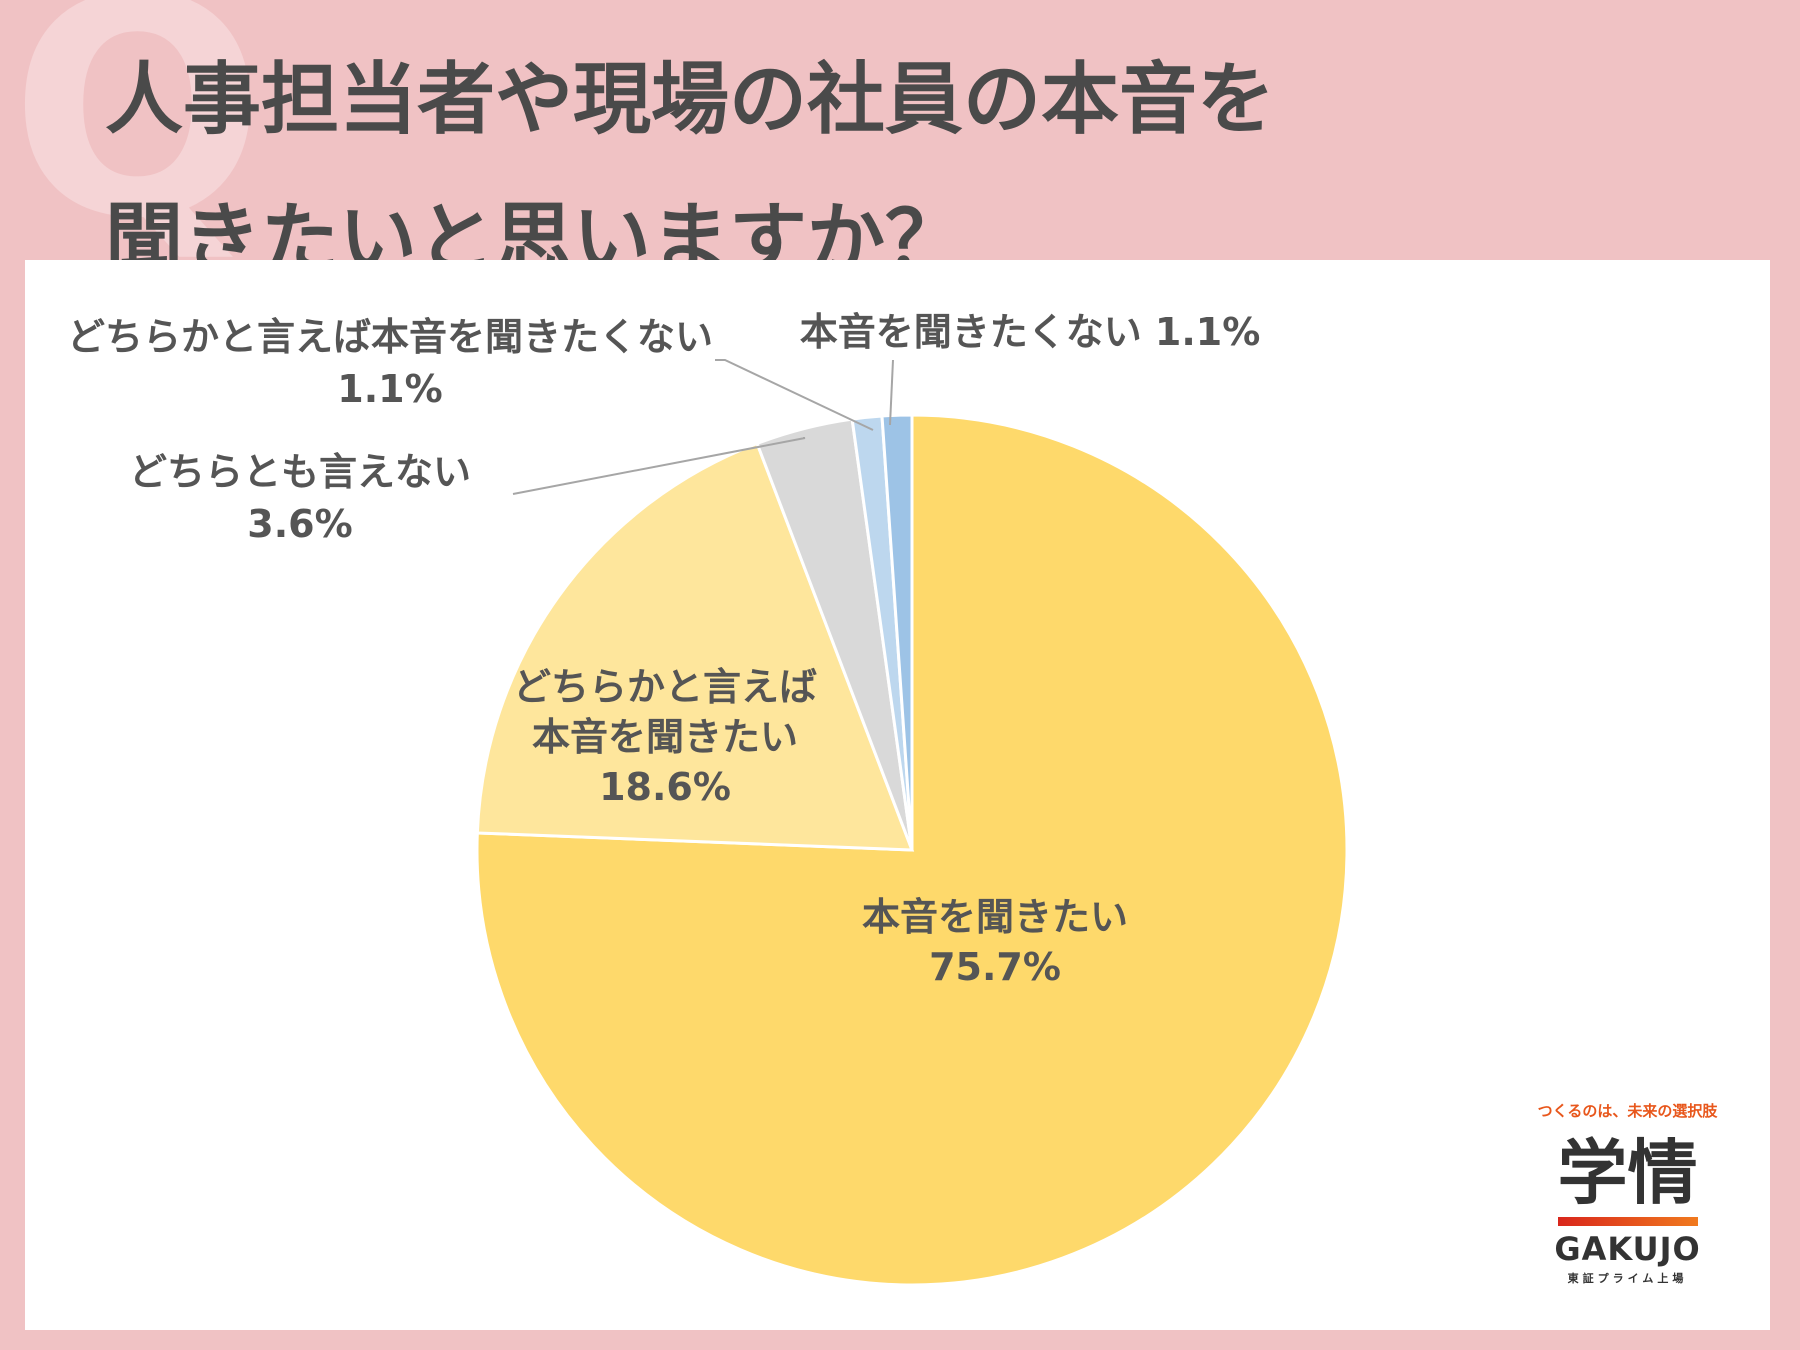 The image size is (1800, 1350). What do you see at coordinates (665, 787) in the screenshot?
I see `slice-value-2: 18.6%` at bounding box center [665, 787].